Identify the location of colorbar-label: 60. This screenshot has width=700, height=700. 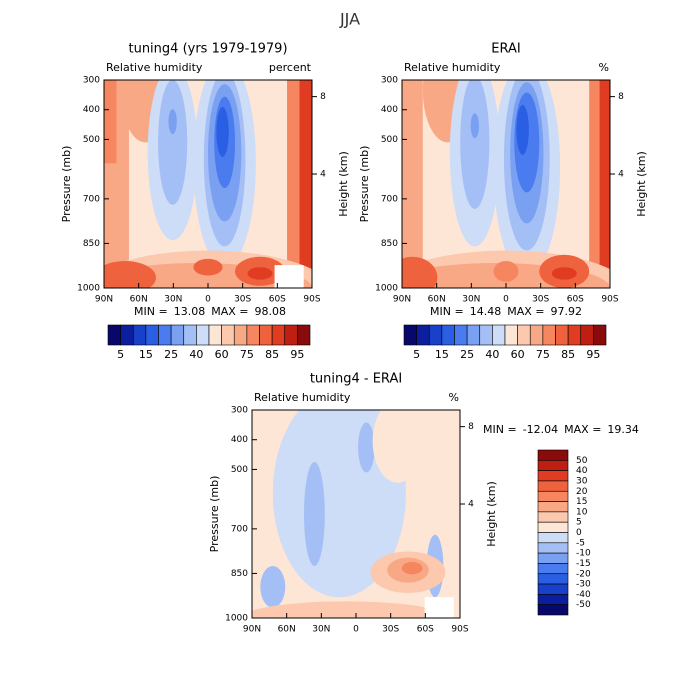
(518, 354).